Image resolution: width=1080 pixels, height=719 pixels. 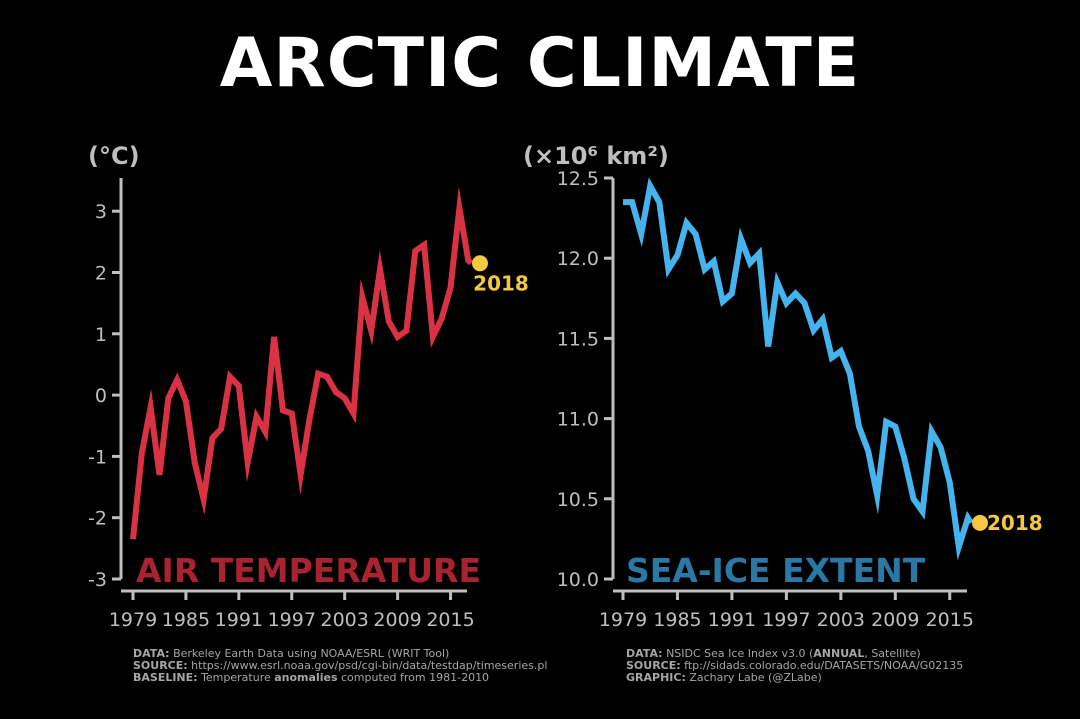 What do you see at coordinates (578, 500) in the screenshot?
I see `y-tick-label: 10.5` at bounding box center [578, 500].